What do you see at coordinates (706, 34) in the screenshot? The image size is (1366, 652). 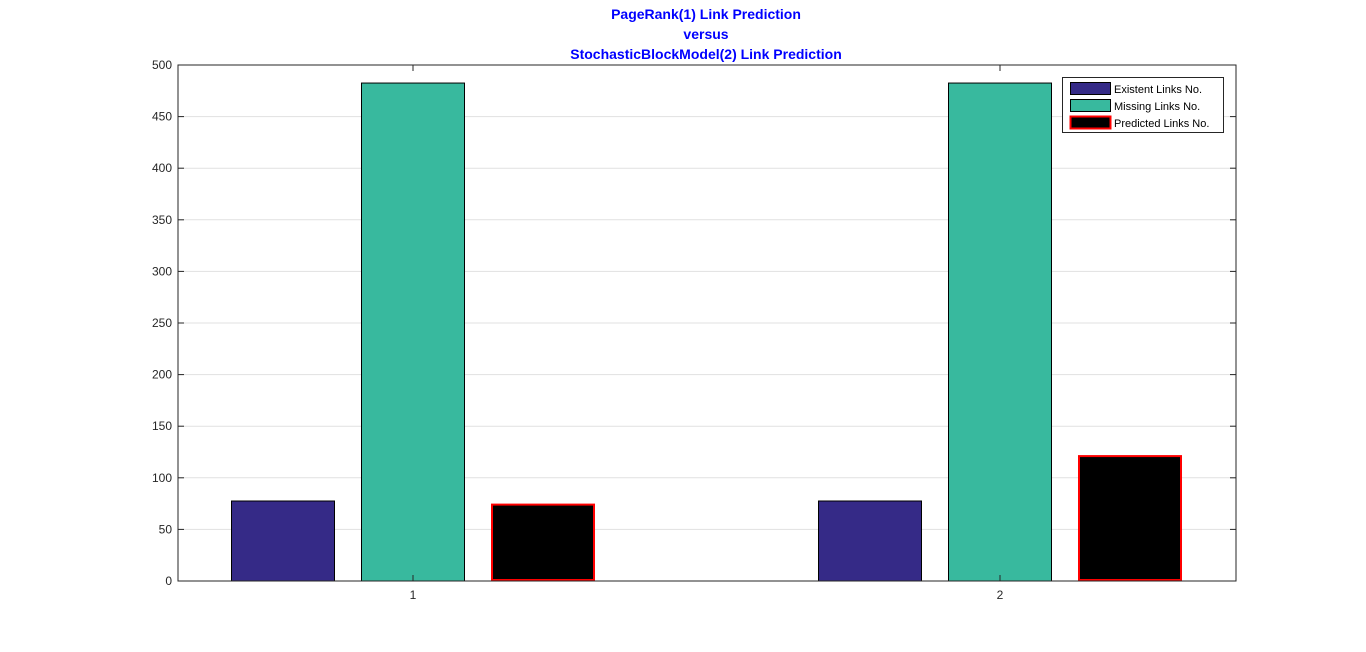 I see `chart-title-line-2: versus` at bounding box center [706, 34].